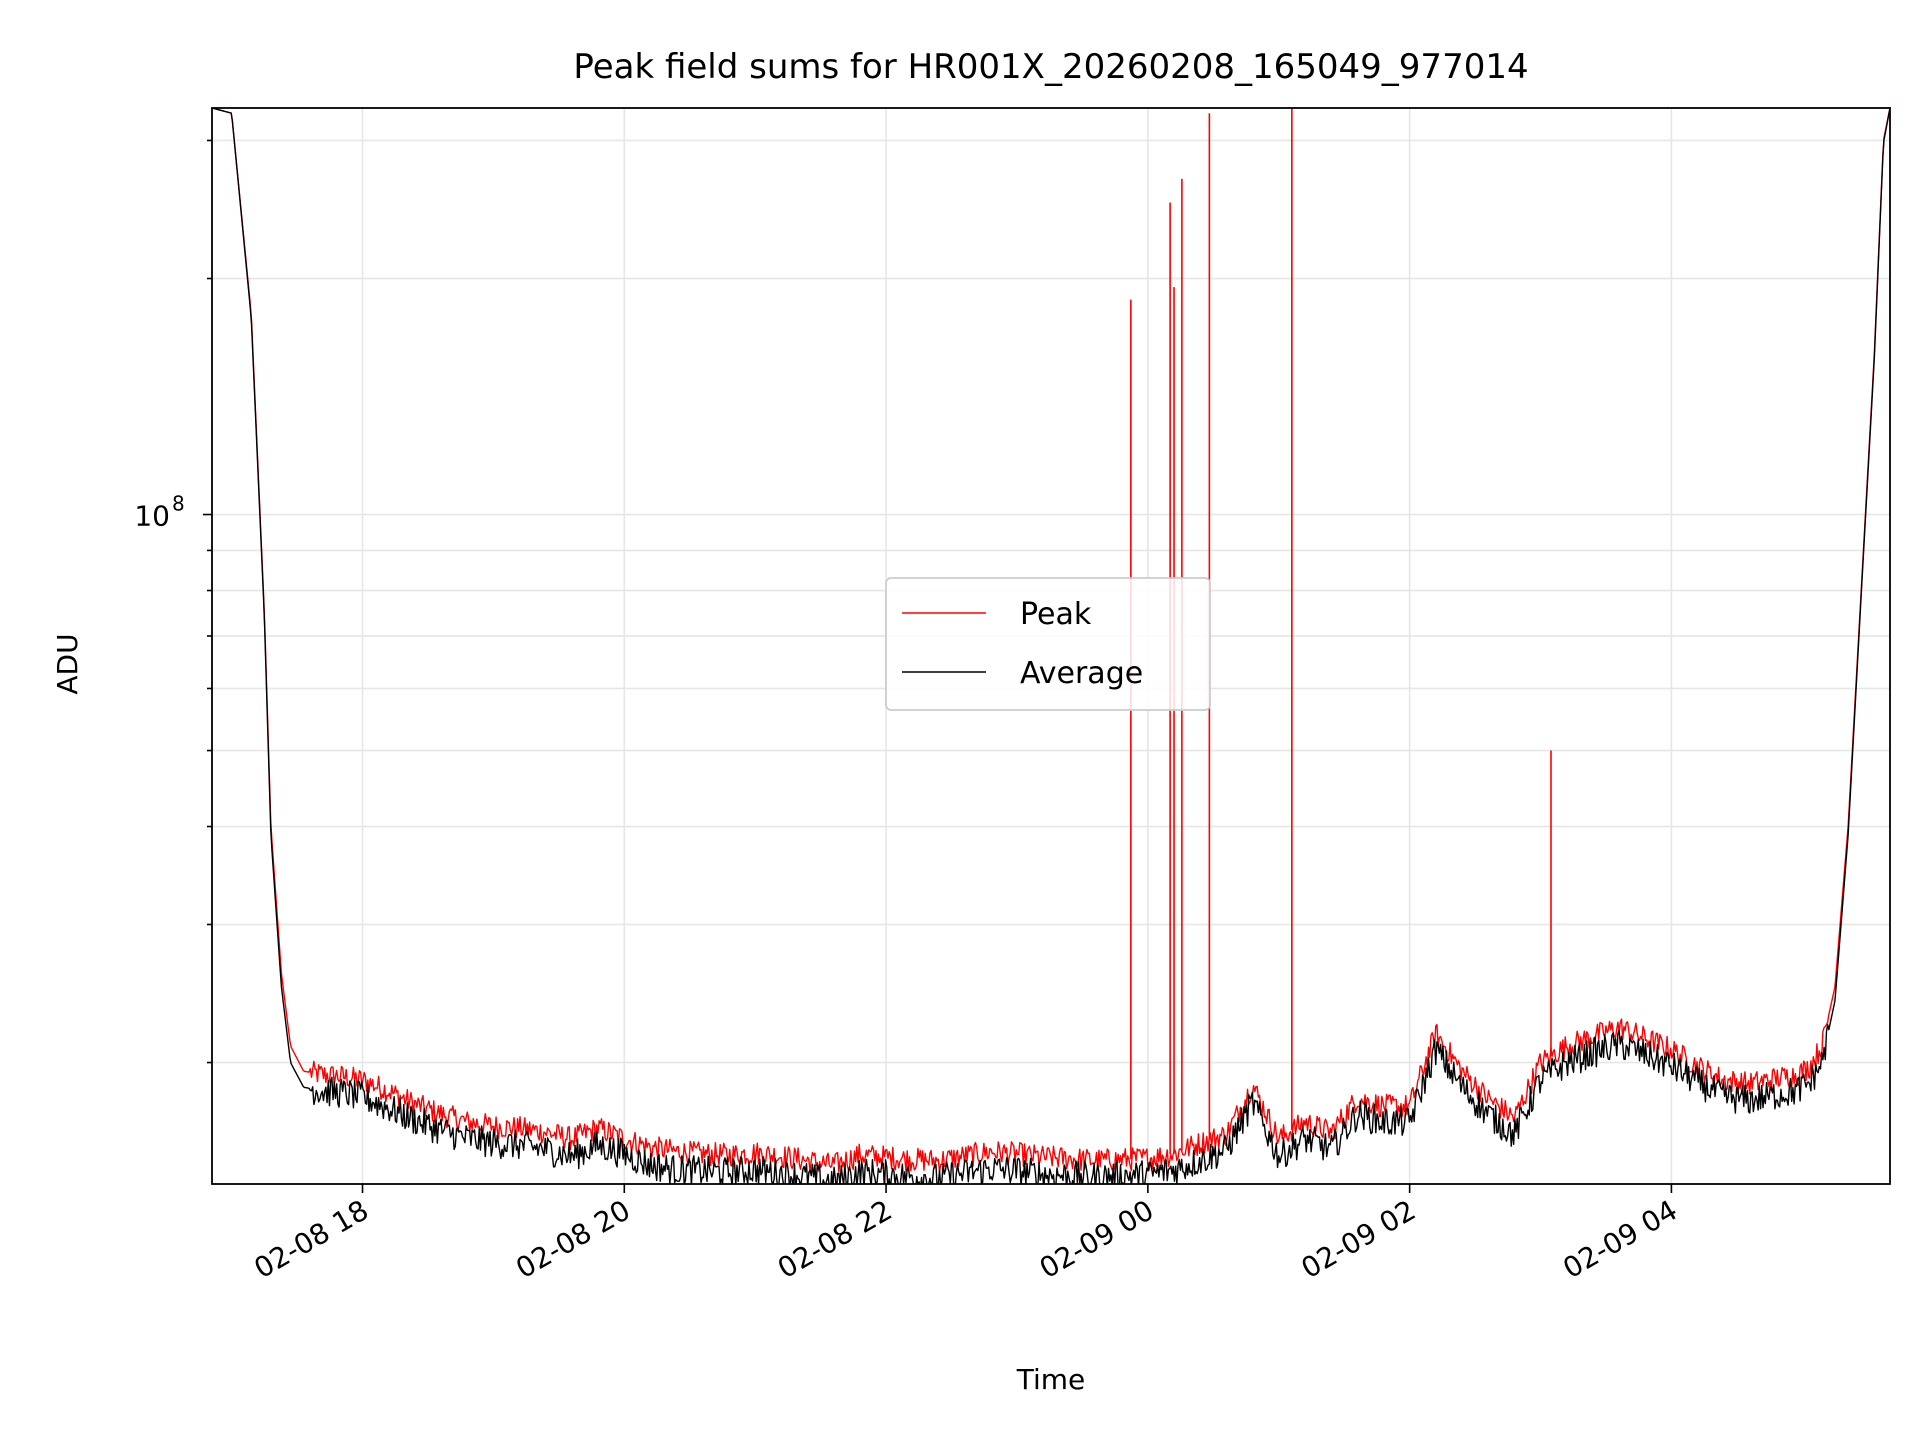  Describe the element at coordinates (1097, 1239) in the screenshot. I see `x-tick-label: 02-09 00` at that location.